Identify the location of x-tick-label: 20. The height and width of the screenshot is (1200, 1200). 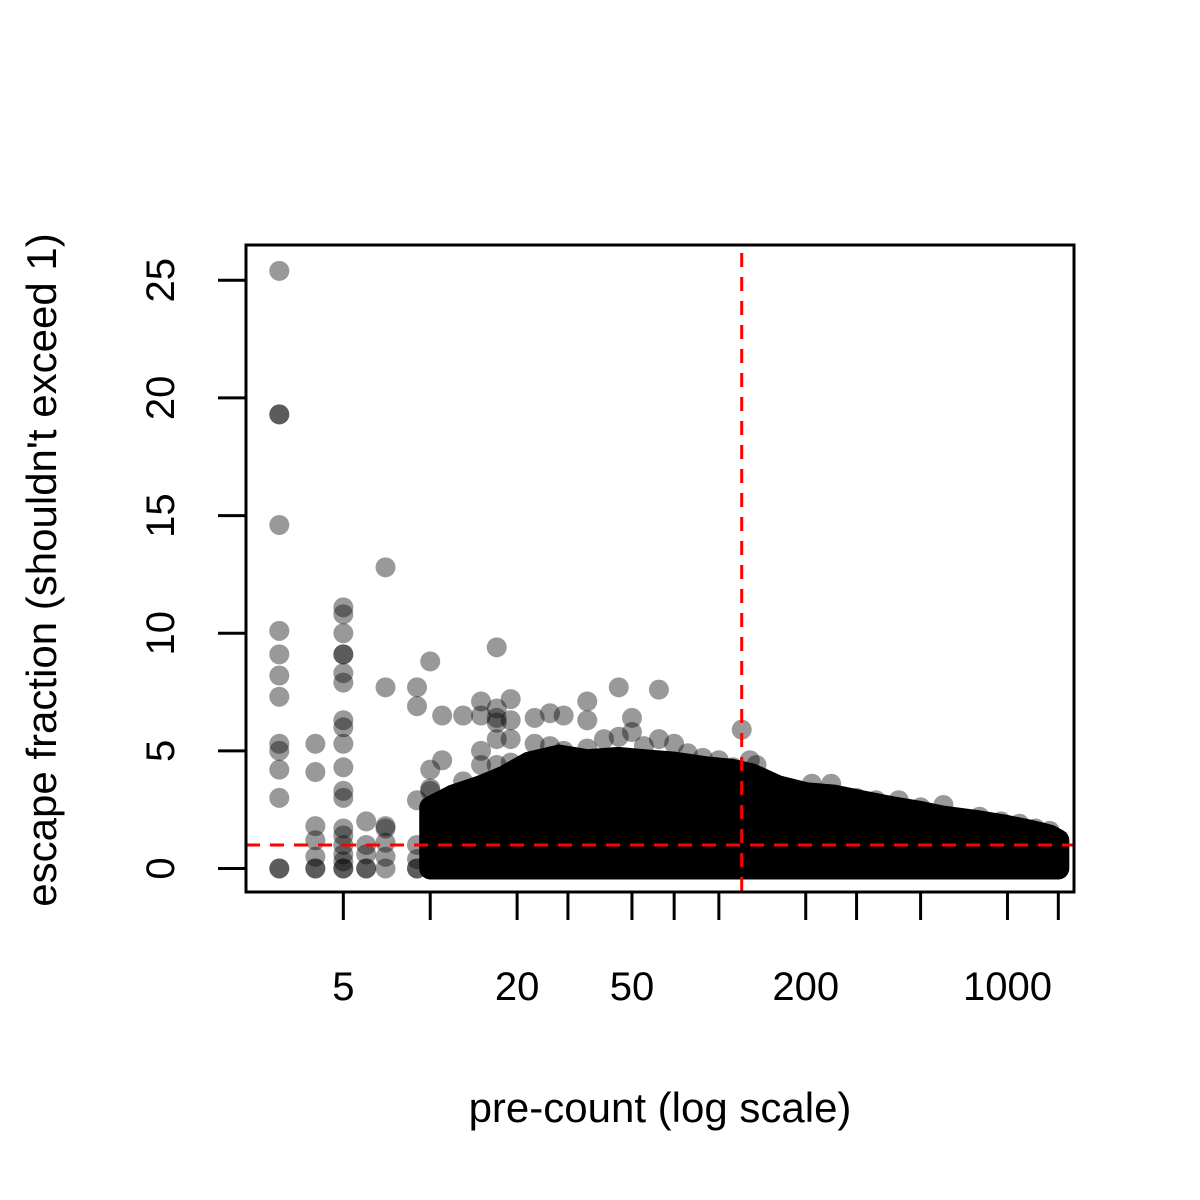
(517, 987).